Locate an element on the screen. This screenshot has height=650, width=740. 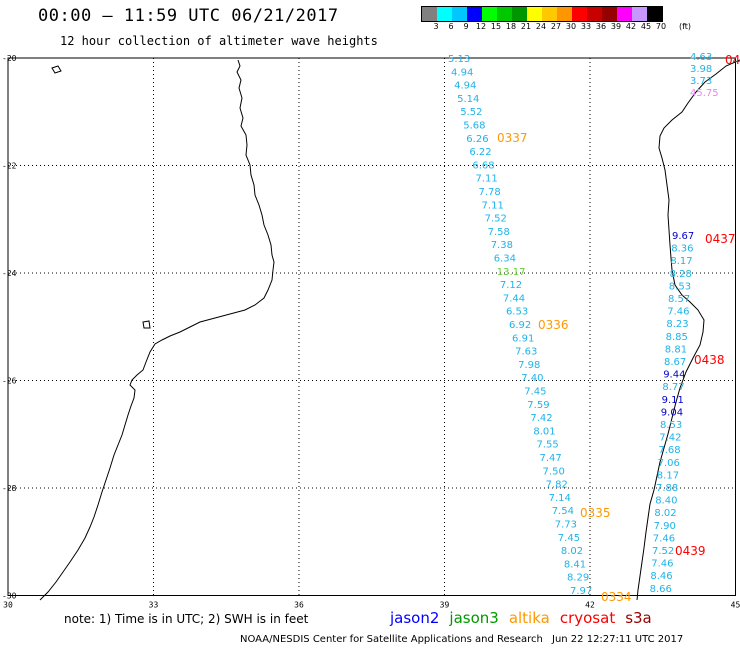
wave-height-value: 7.11 is located at coordinates (493, 205).